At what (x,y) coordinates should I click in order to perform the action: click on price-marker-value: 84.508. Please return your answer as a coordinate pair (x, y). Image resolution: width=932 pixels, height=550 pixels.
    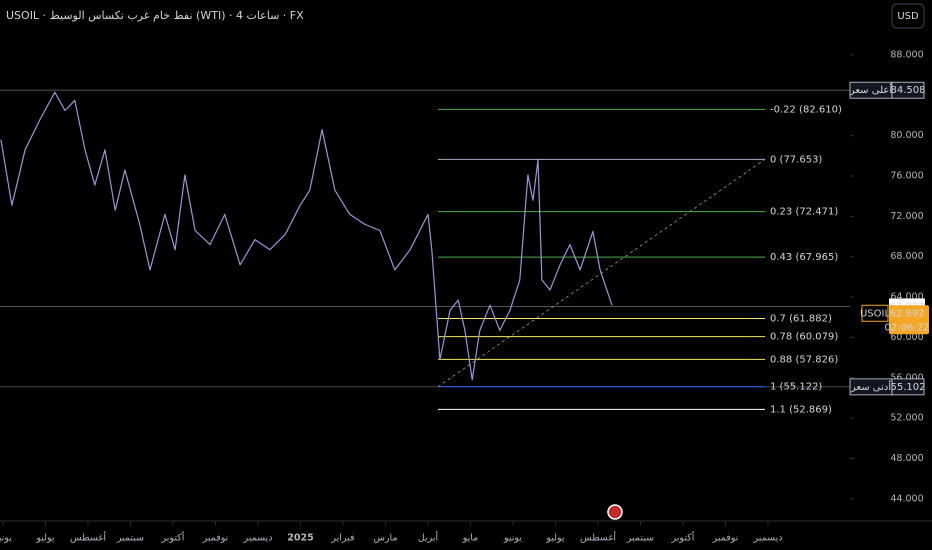
    Looking at the image, I should click on (908, 90).